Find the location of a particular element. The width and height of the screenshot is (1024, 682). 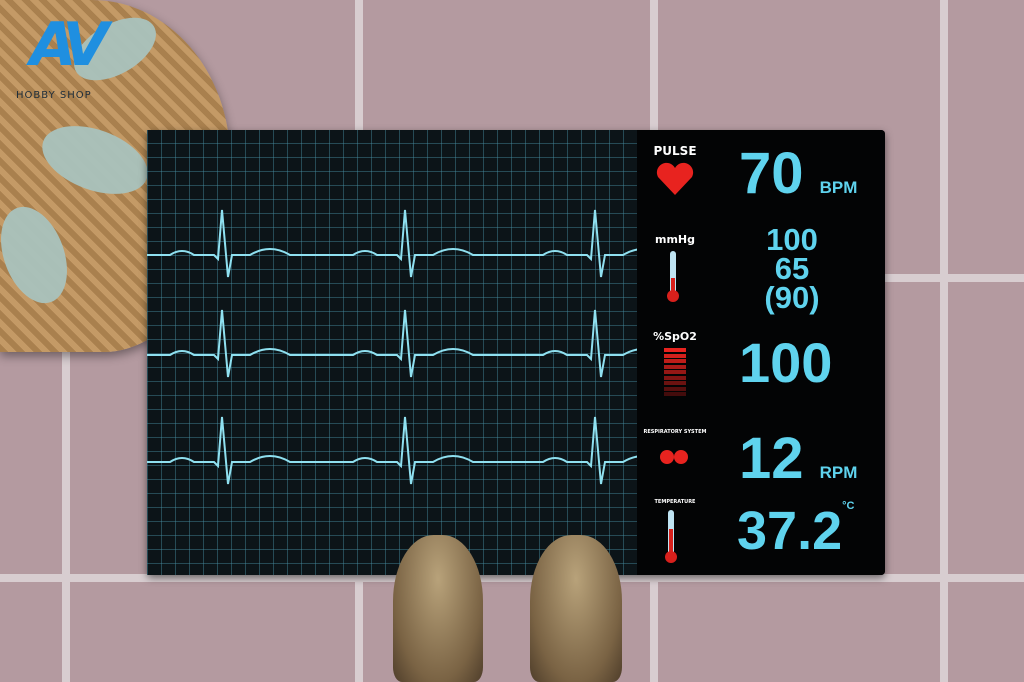

temperature-label: TEMPERATURE is located at coordinates (675, 502).